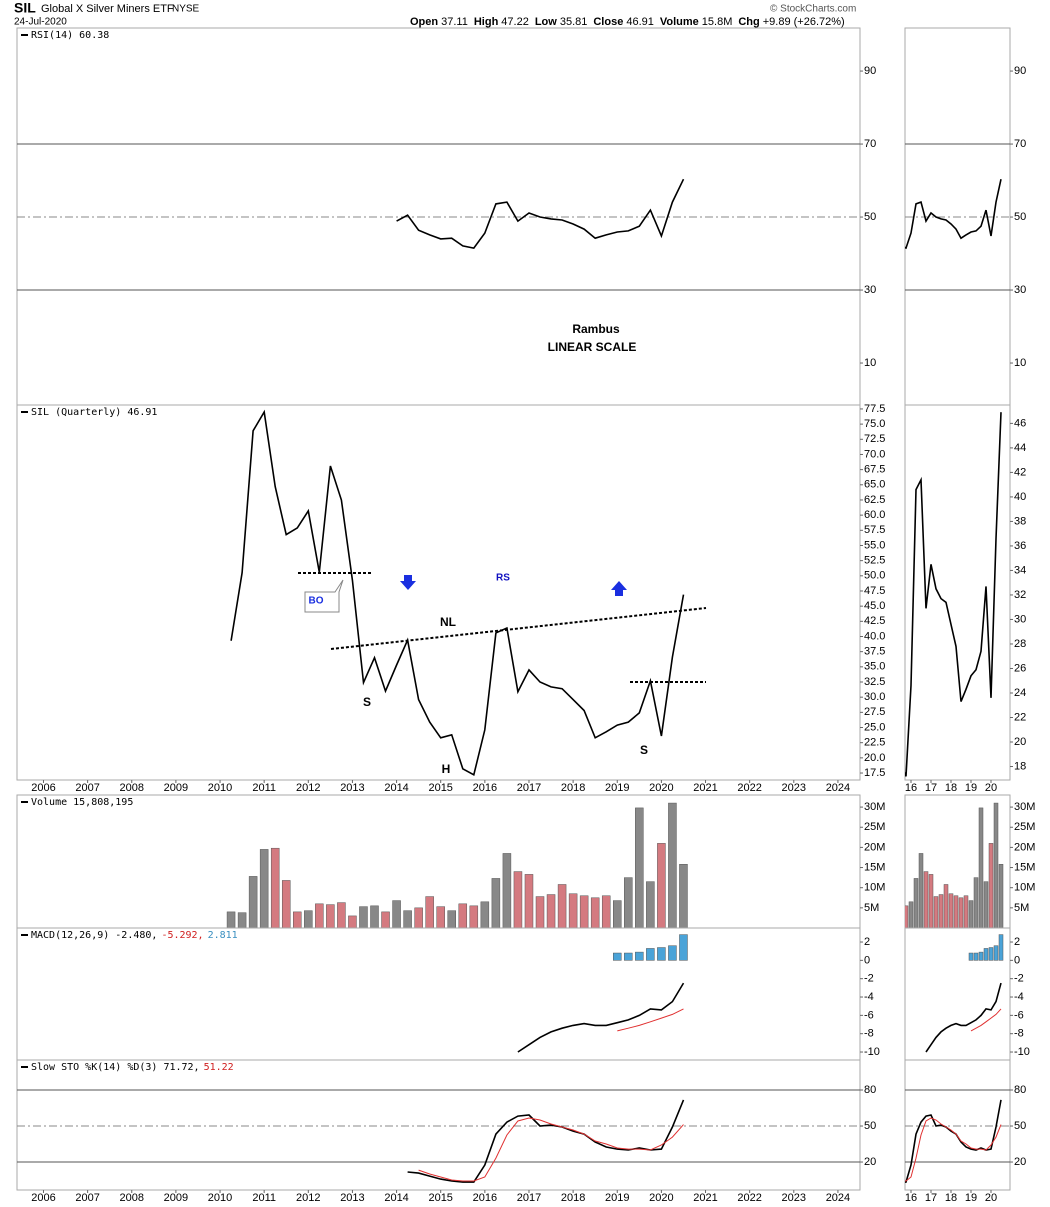  Describe the element at coordinates (396, 788) in the screenshot. I see `x-tick-label: 2014` at that location.